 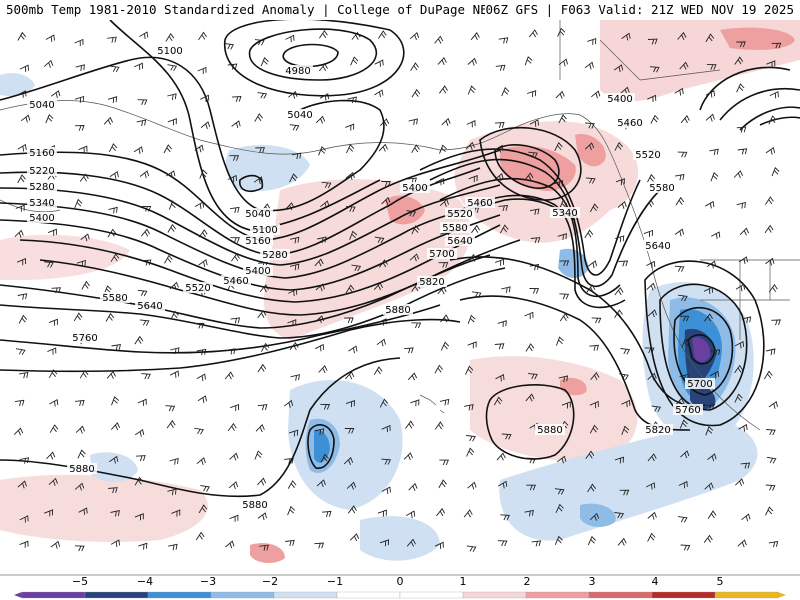 I want to click on contour-label: 5340, so click(x=41, y=203).